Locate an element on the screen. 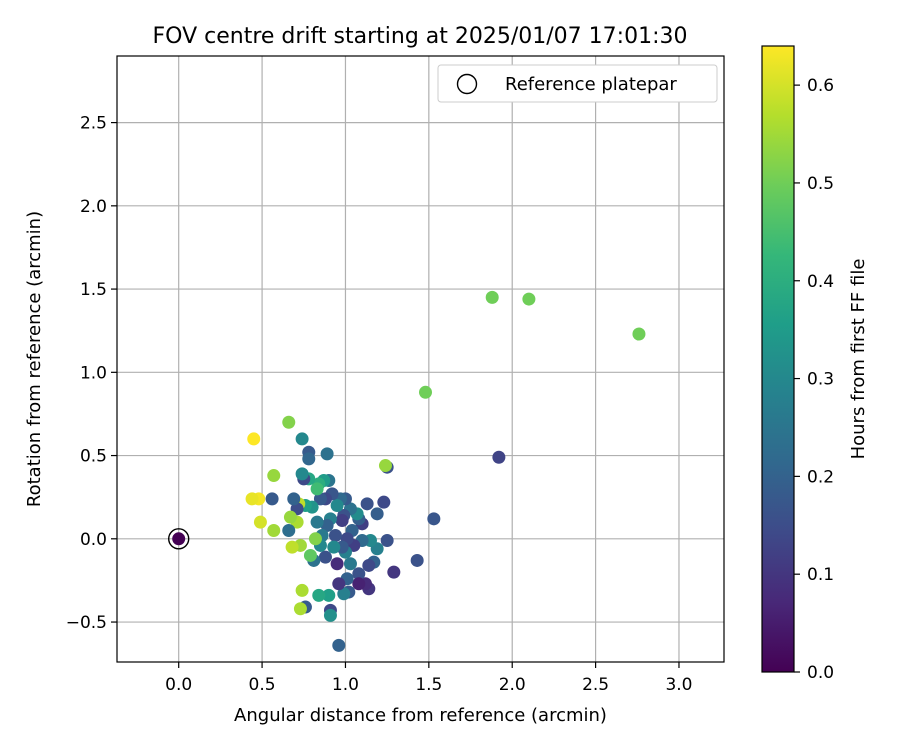 This screenshot has height=754, width=900. x-tick-label: 1.0 is located at coordinates (345, 685).